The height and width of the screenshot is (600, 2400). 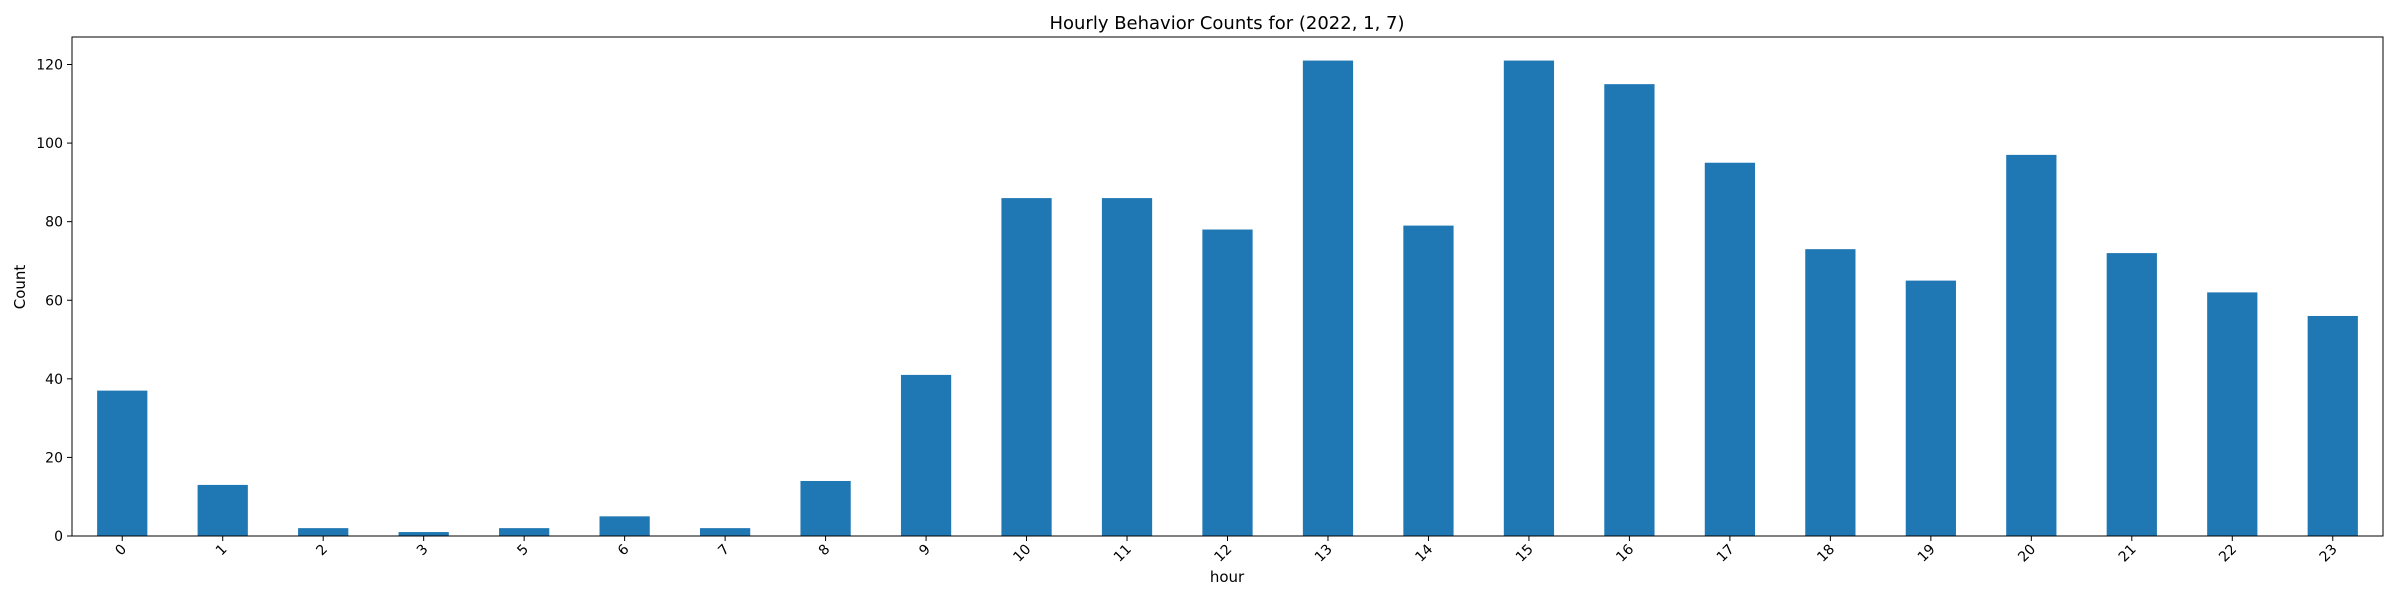 I want to click on y-axis-ticks: 0 20 40 60 80 100 120, so click(x=54, y=301).